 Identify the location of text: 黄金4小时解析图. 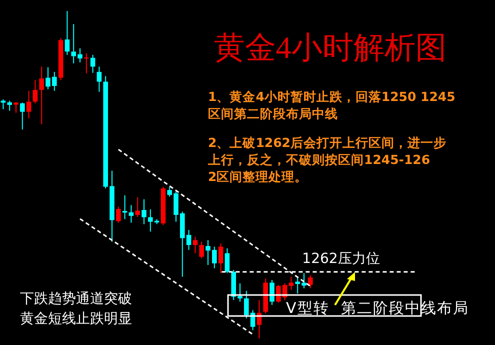
(330, 47).